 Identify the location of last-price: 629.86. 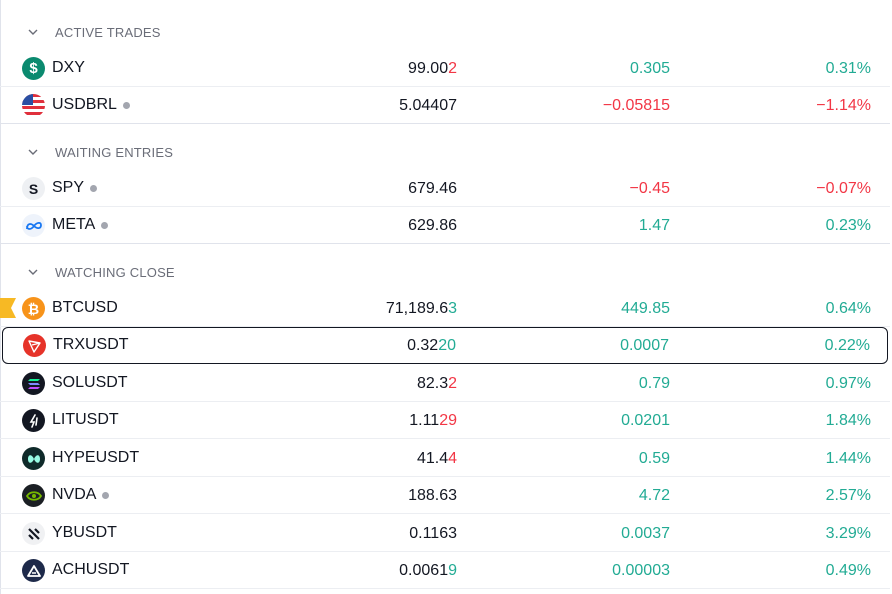
(432, 225).